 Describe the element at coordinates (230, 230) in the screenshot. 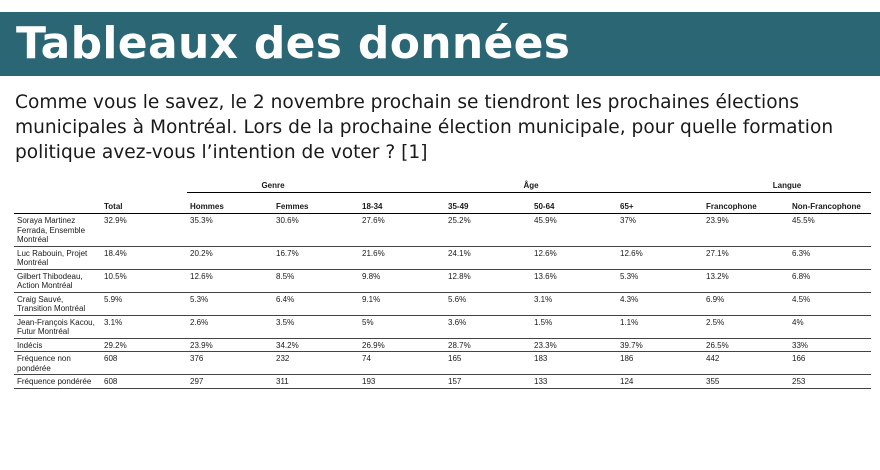

I see `table-cell: 35.3%` at that location.